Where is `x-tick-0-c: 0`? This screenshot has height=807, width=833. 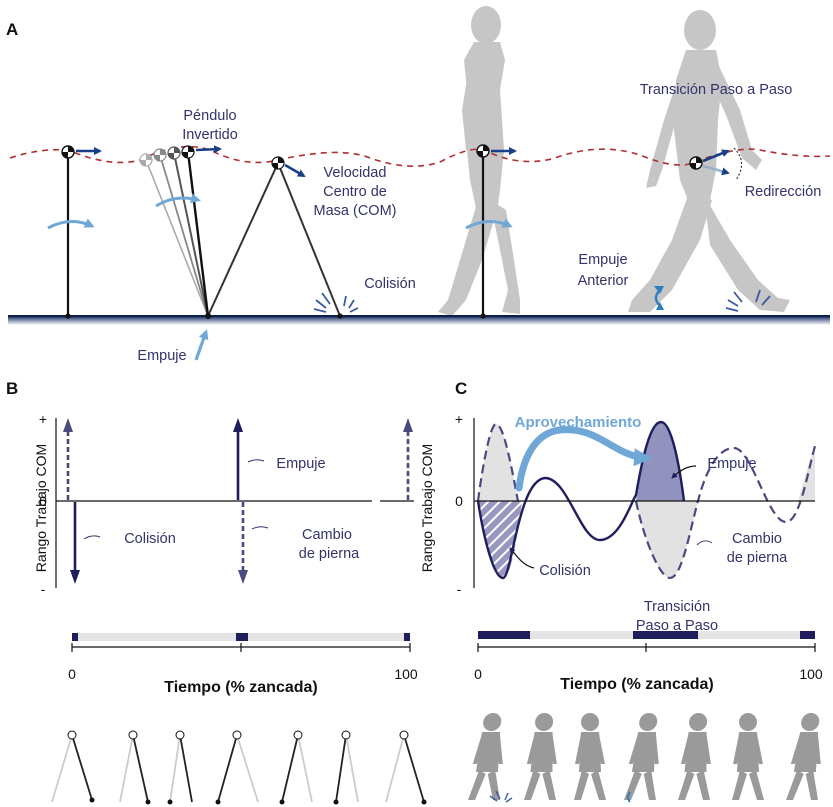 x-tick-0-c: 0 is located at coordinates (478, 674).